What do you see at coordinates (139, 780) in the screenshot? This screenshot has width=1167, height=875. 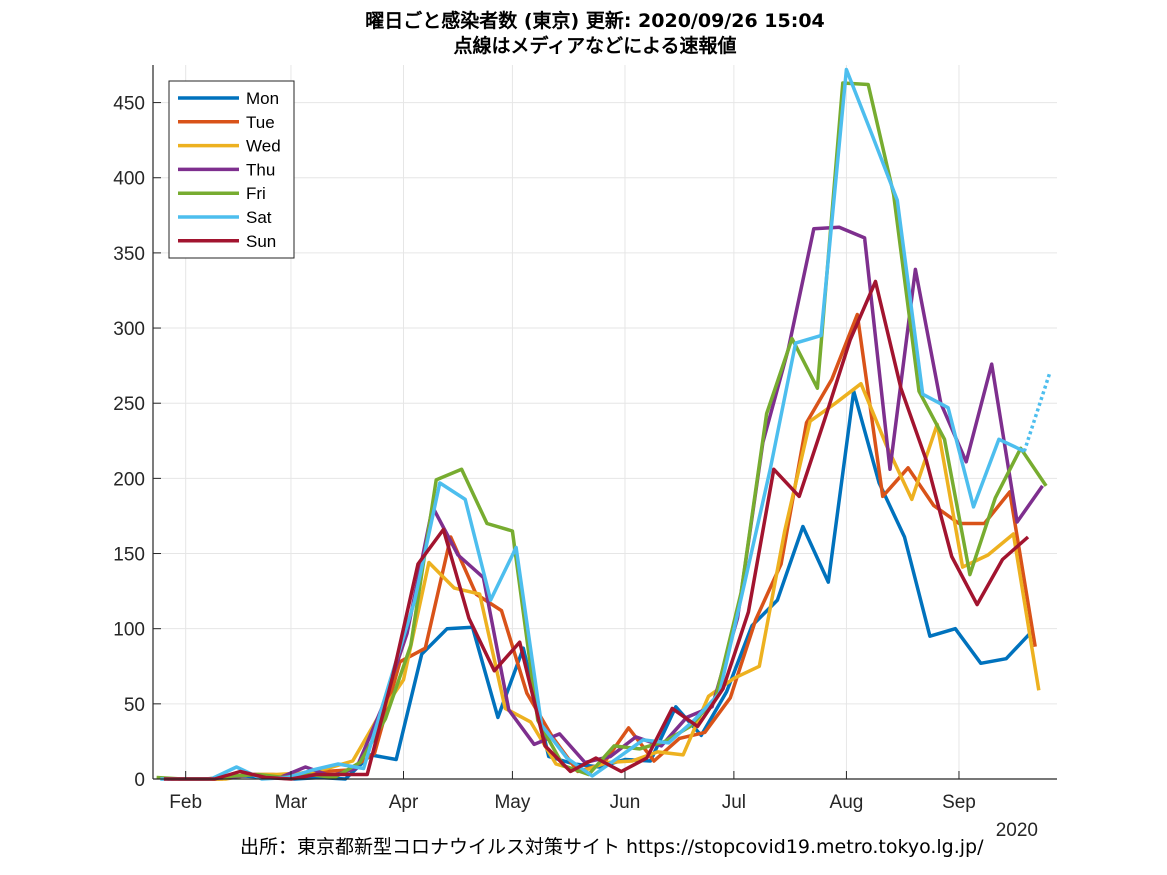 I see `y-tick-label: 0` at bounding box center [139, 780].